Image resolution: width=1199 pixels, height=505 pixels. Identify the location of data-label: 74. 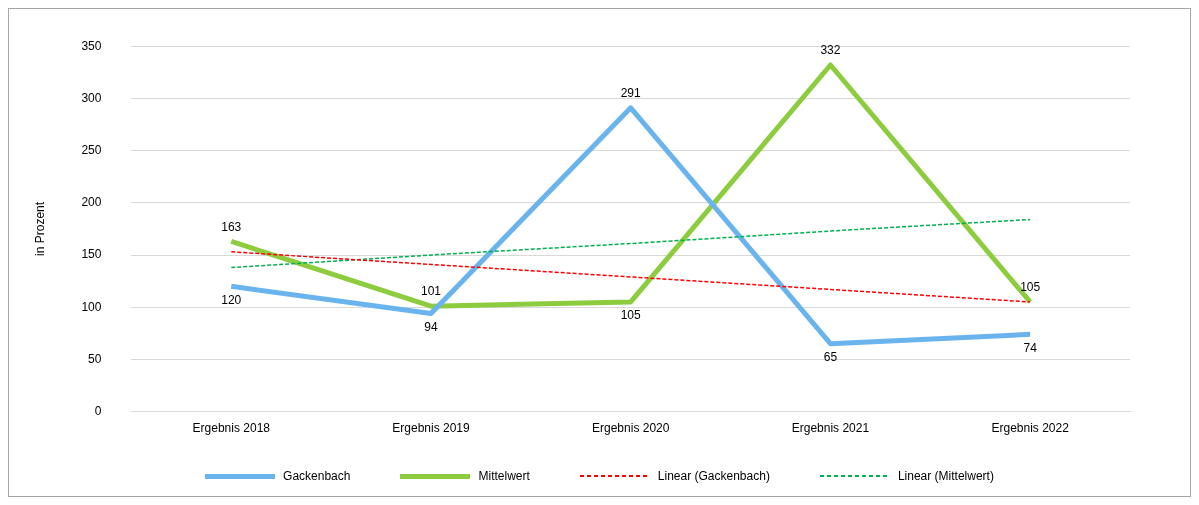
(1030, 347).